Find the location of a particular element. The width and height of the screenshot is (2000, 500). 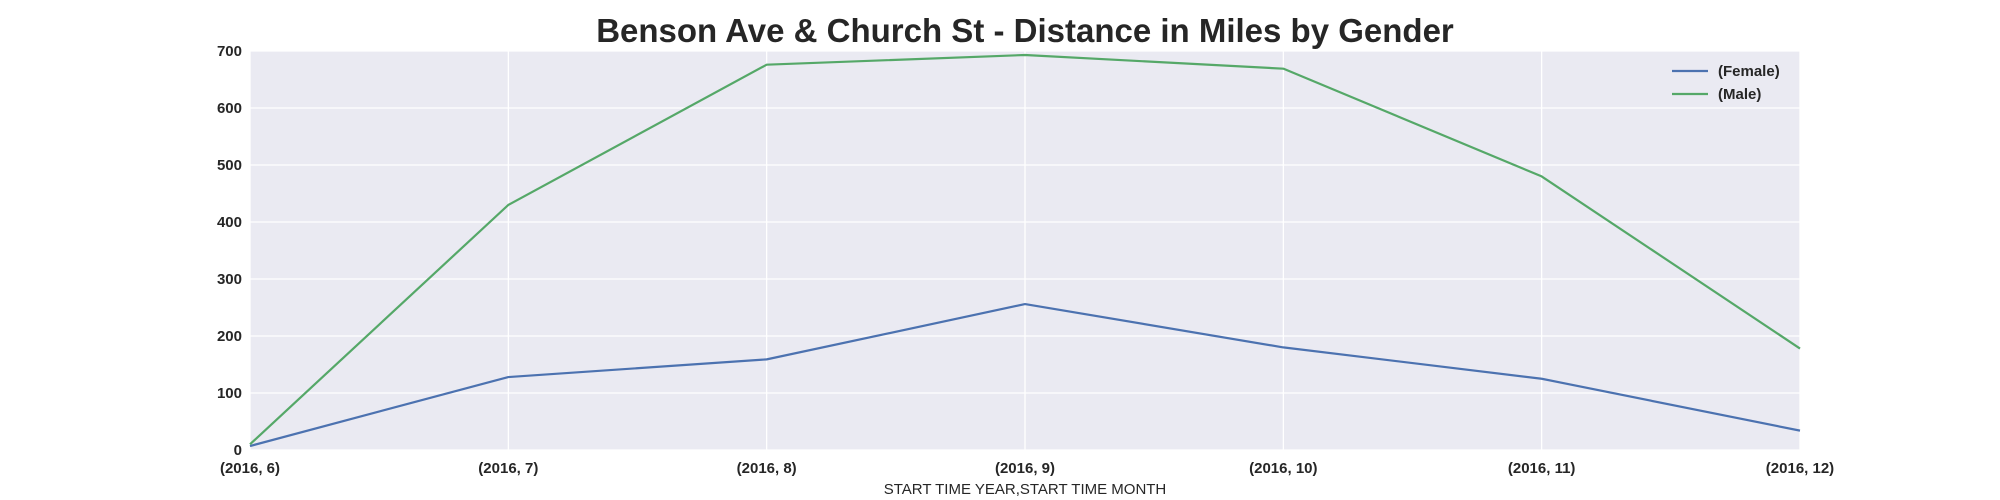

y-tick-label: 200 is located at coordinates (229, 336).